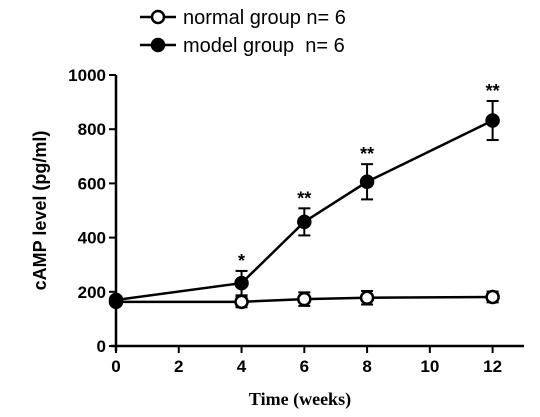 Image resolution: width=540 pixels, height=417 pixels. I want to click on y-tick-label: 400, so click(92, 238).